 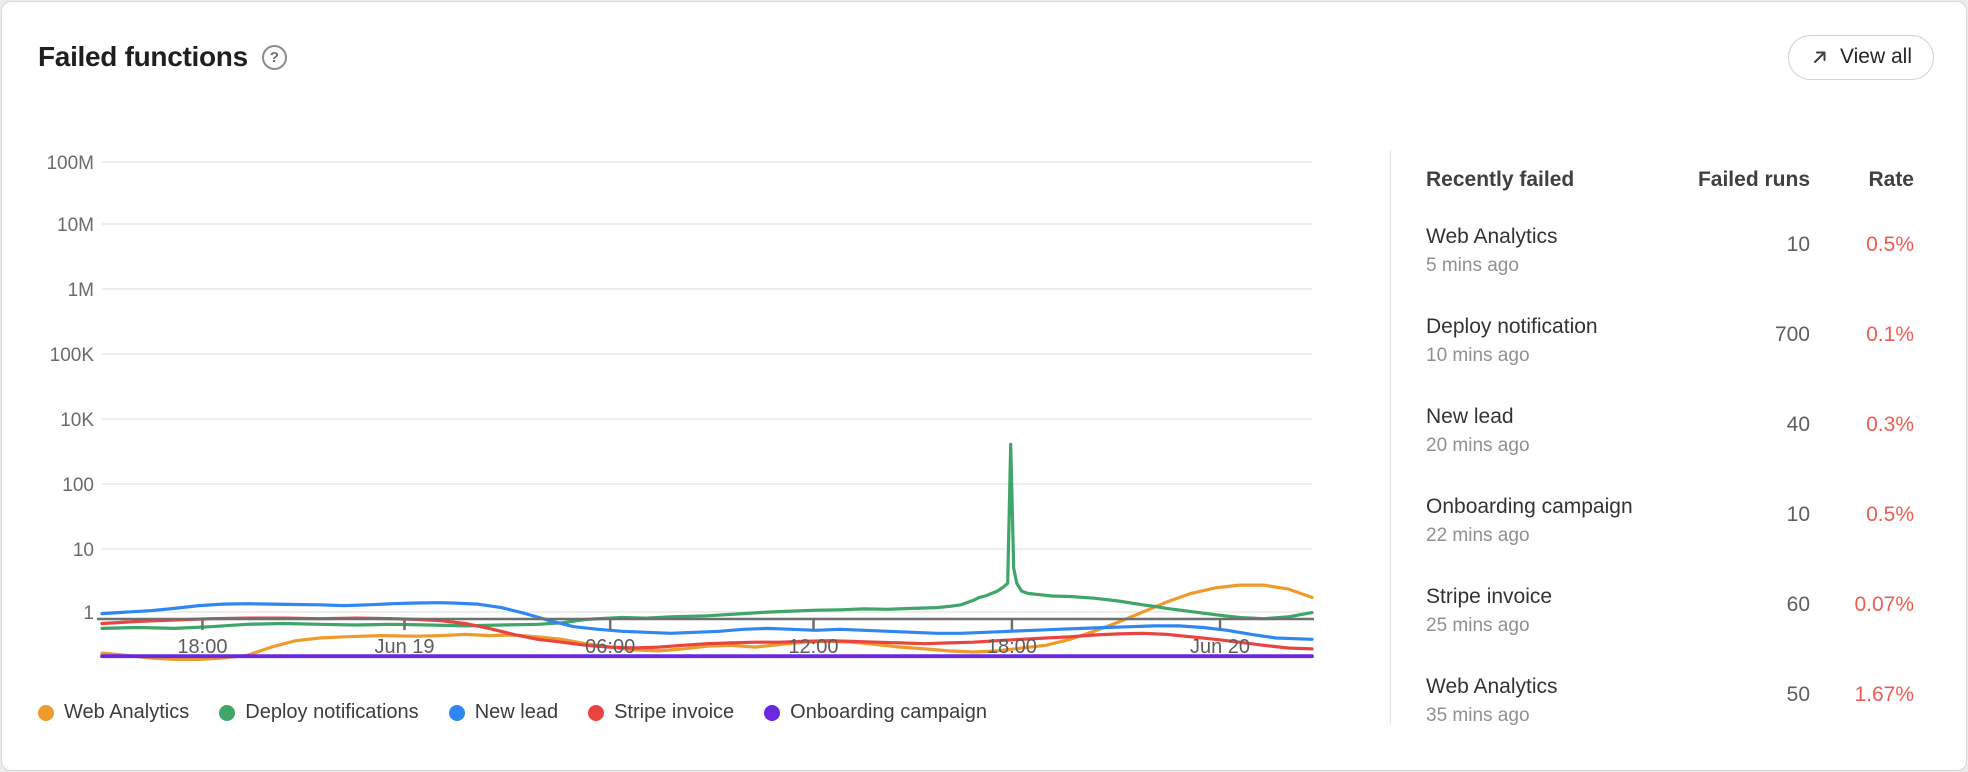 What do you see at coordinates (75, 225) in the screenshot?
I see `y-axis-tick-label: 10M` at bounding box center [75, 225].